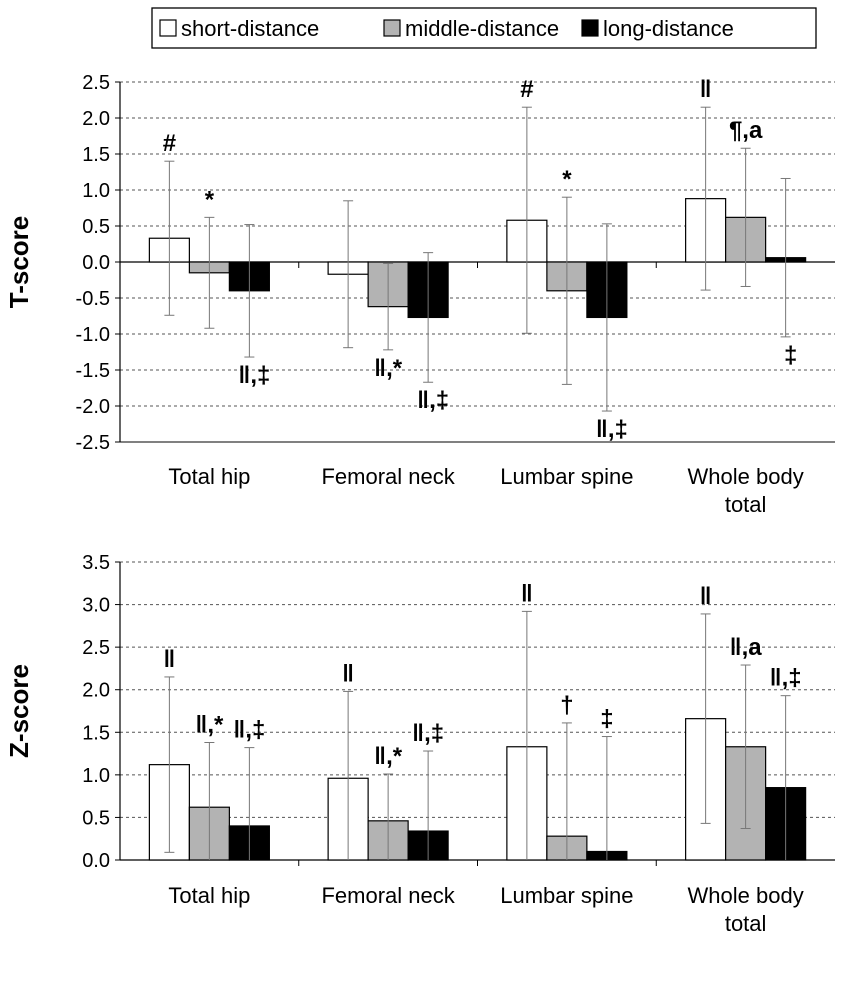 The height and width of the screenshot is (1000, 850). Describe the element at coordinates (93, 299) in the screenshot. I see `y-tick-label: -0.5` at that location.